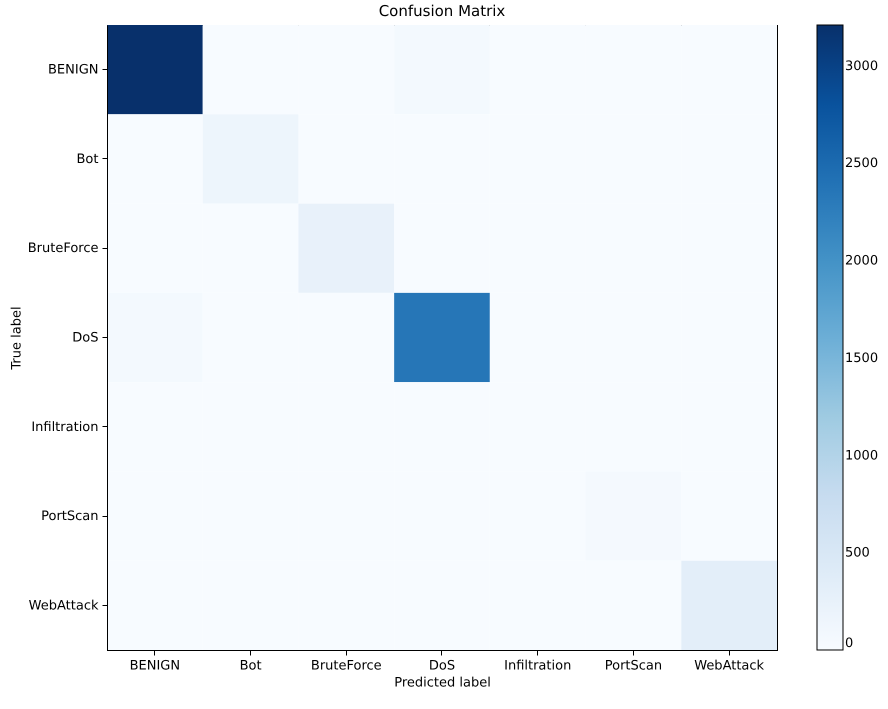 The width and height of the screenshot is (888, 709). I want to click on x-tick-label: DoS, so click(442, 666).